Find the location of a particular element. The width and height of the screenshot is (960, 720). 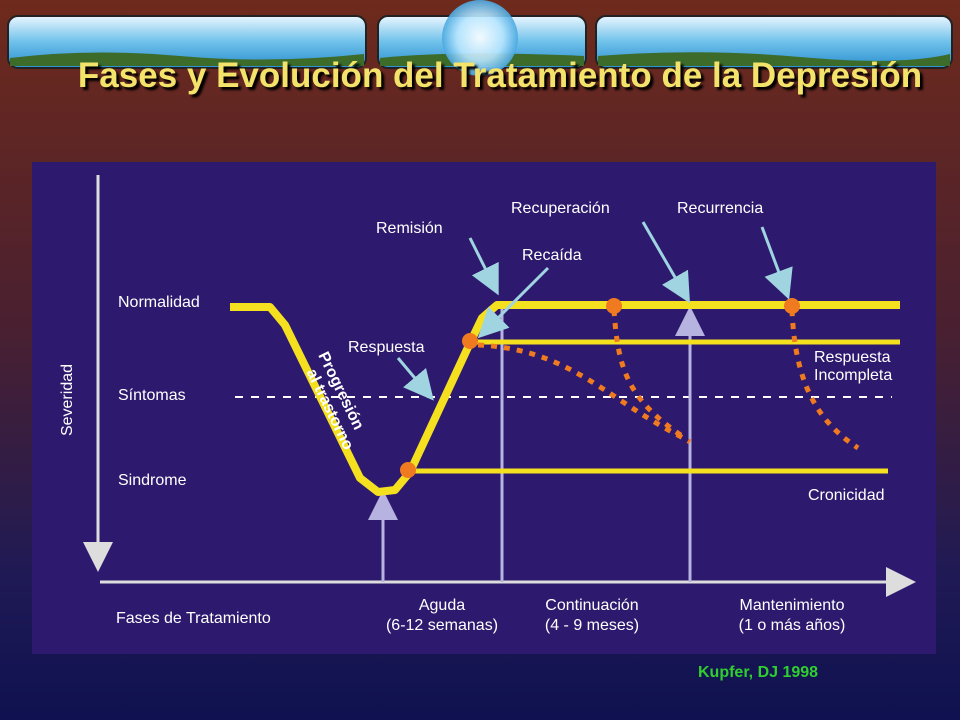

annotation: Remisión is located at coordinates (409, 228).